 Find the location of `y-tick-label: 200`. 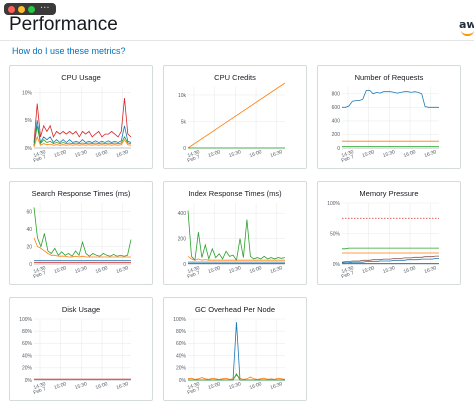

y-tick-label: 200 is located at coordinates (182, 239).